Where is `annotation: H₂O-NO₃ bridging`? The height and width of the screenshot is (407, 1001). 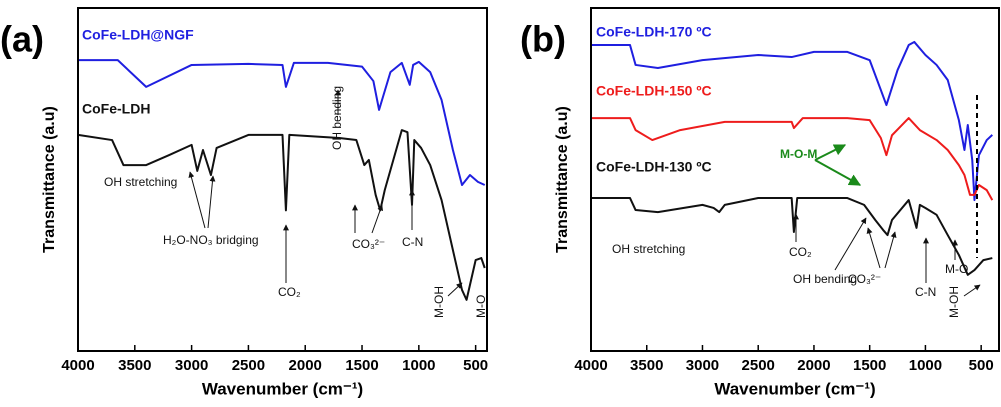
annotation: H₂O-NO₃ bridging is located at coordinates (211, 240).